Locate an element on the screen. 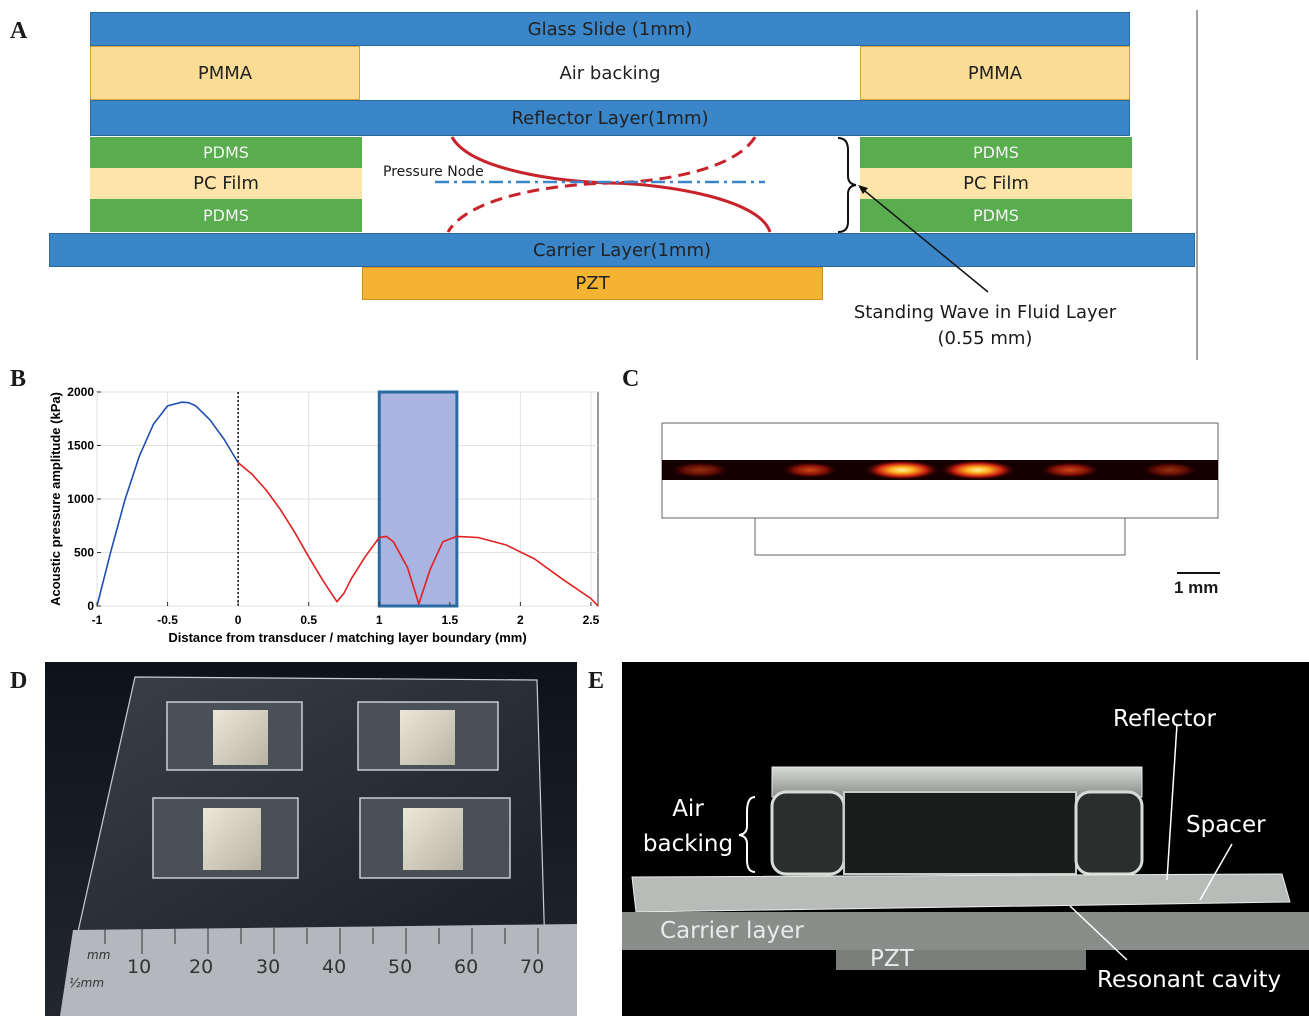 This screenshot has width=1309, height=1016. ruler-unit-bottom: ½mm is located at coordinates (87, 983).